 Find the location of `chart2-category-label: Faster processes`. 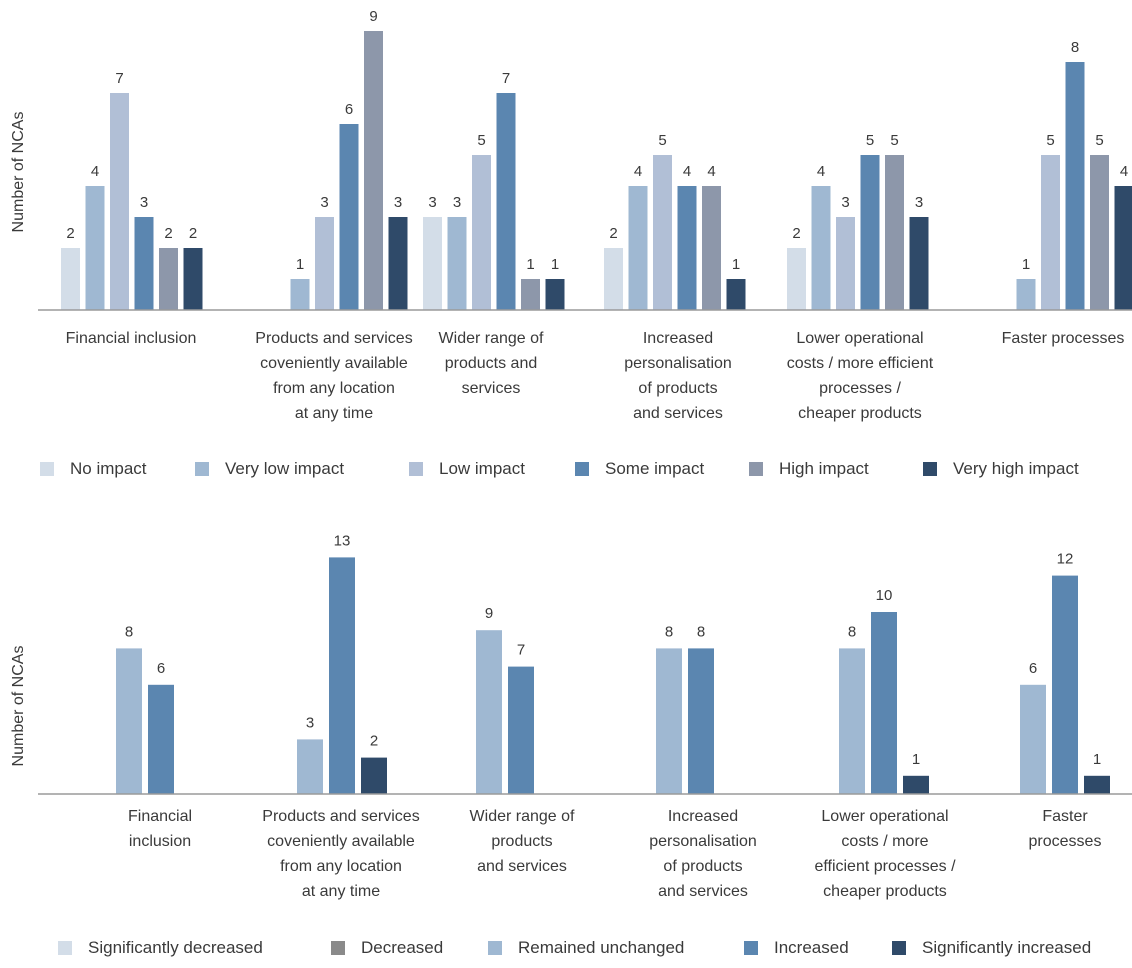

chart2-category-label: Faster processes is located at coordinates (1065, 829).